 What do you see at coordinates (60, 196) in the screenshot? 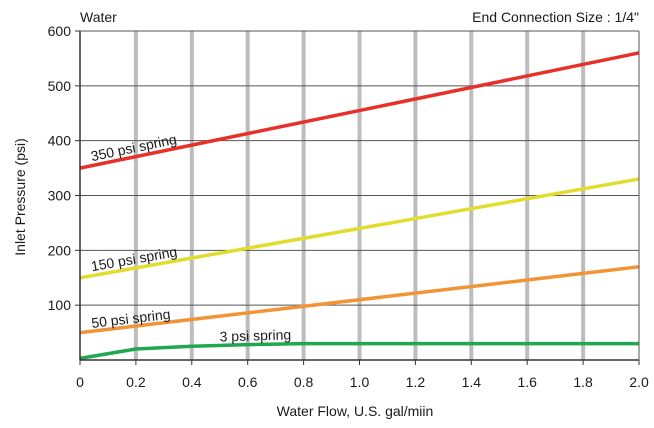
I see `y-tick-label: 300` at bounding box center [60, 196].